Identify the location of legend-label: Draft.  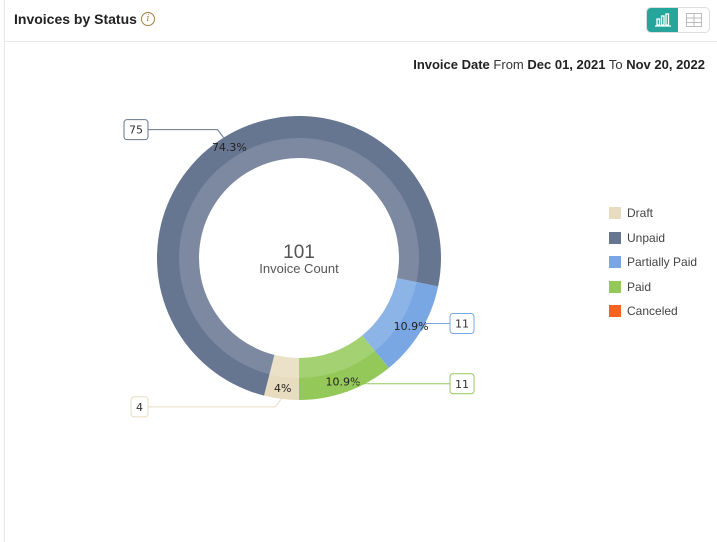
(640, 213).